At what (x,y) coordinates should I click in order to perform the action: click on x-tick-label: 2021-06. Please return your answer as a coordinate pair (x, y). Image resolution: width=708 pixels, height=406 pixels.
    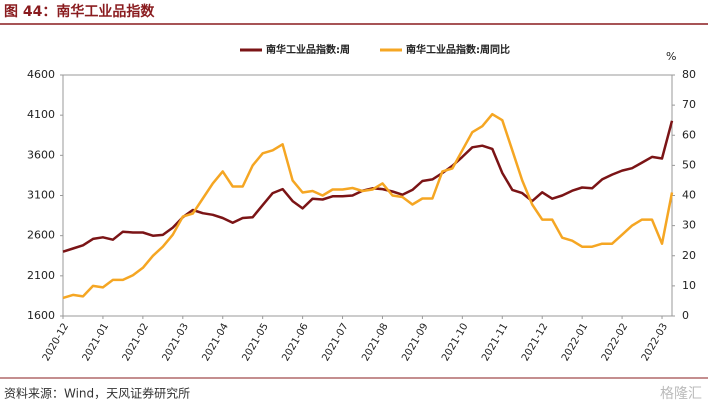
    Looking at the image, I should click on (295, 343).